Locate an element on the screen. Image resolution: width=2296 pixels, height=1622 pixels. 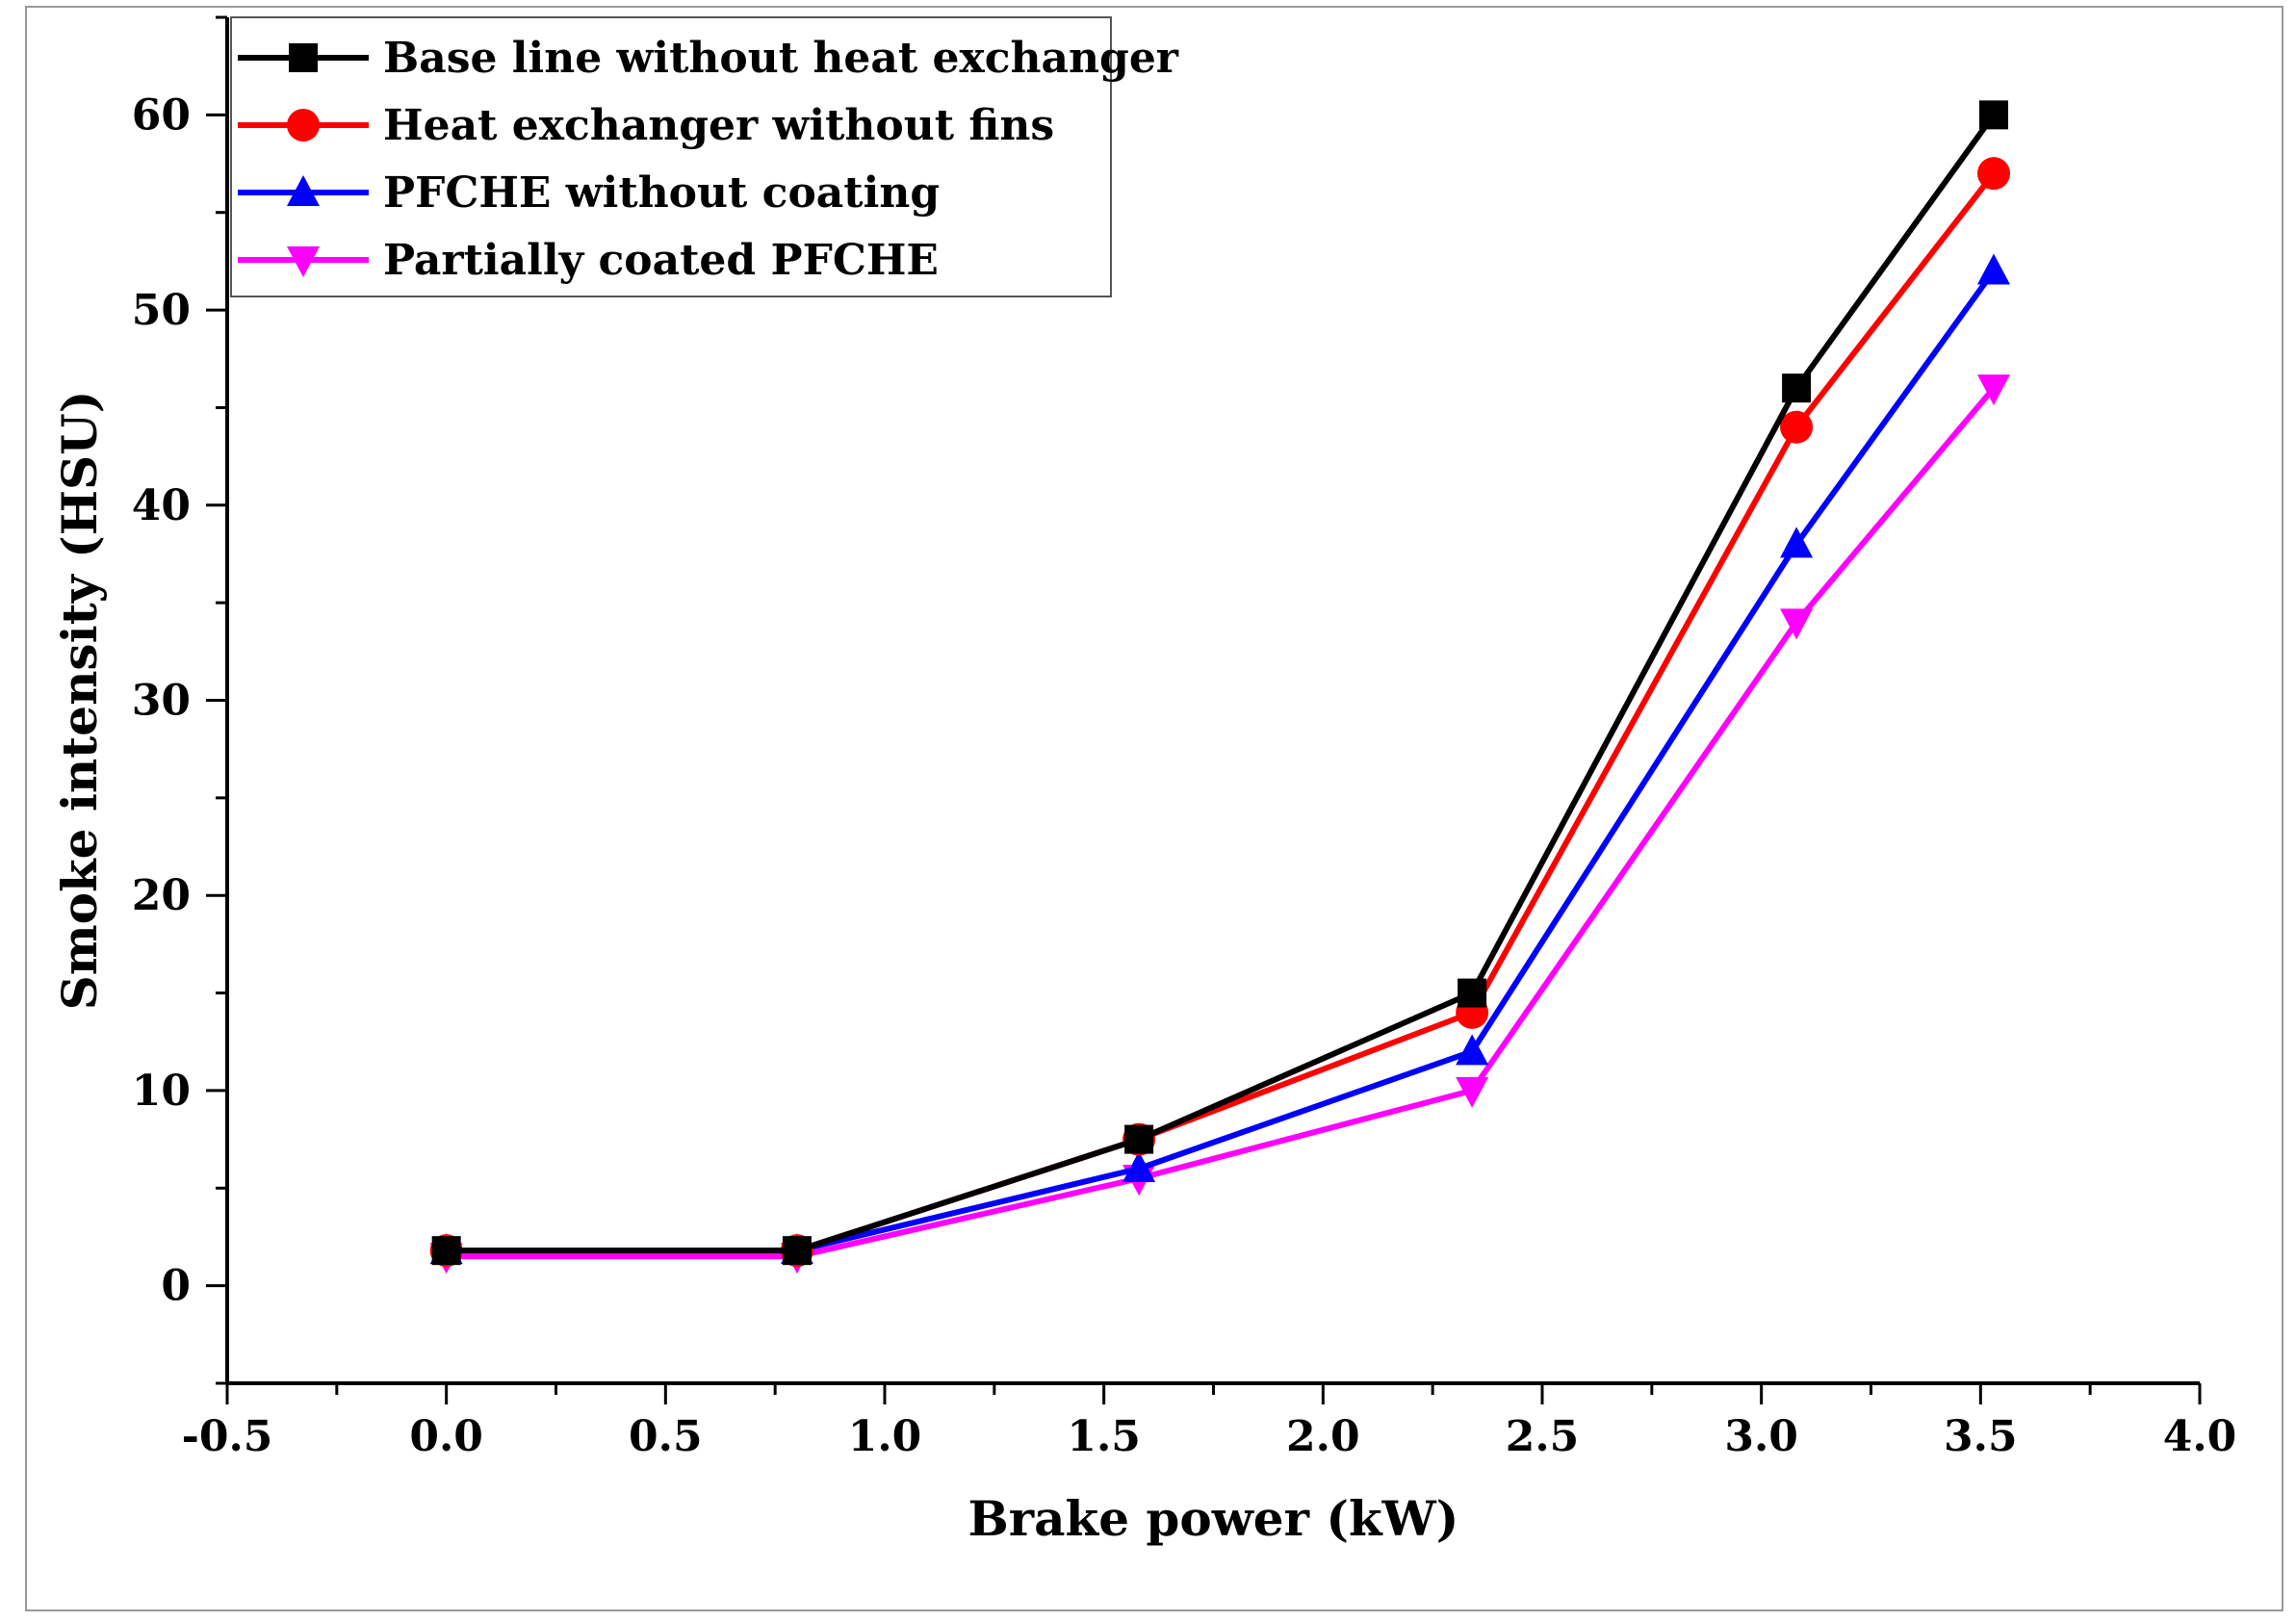
y-axis-title: Smoke intensity (HSU) is located at coordinates (79, 701).